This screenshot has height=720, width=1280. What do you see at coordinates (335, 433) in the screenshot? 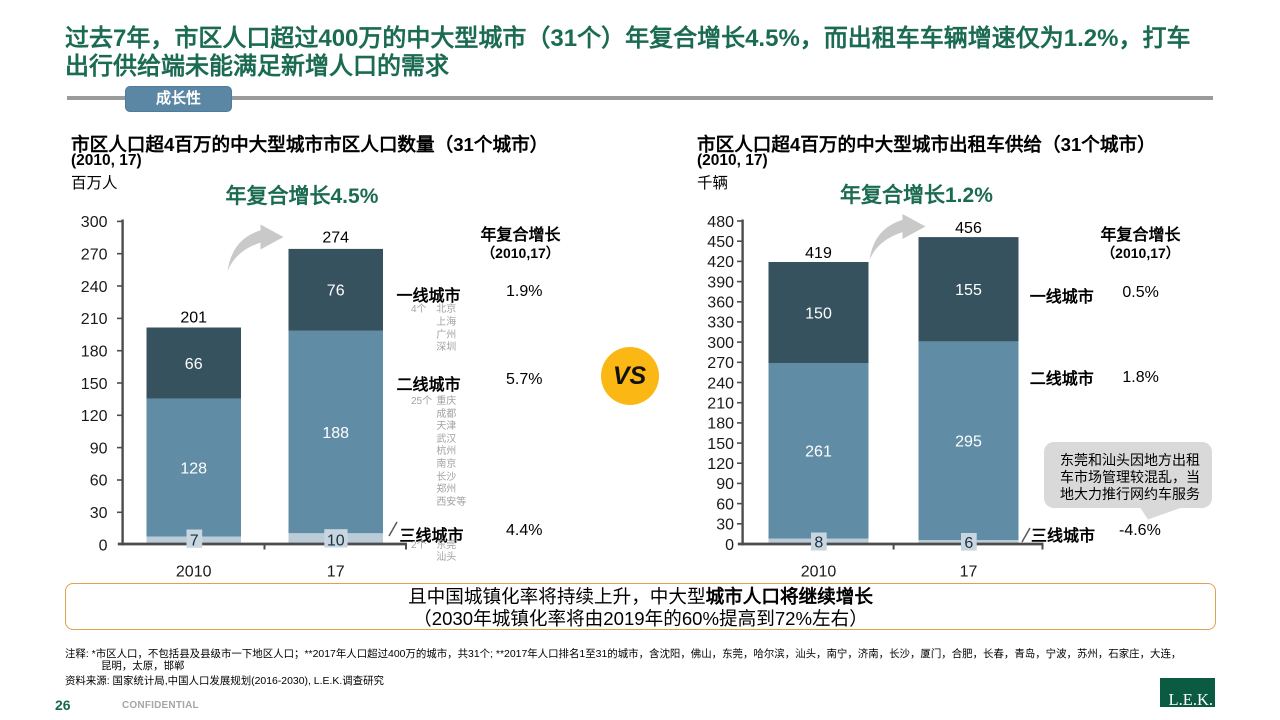
I see `svg-text: 188` at bounding box center [335, 433].